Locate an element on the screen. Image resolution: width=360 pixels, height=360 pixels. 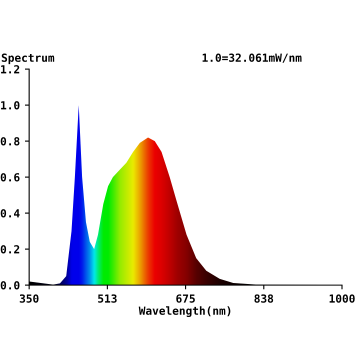
text: 1.0=32.061mW/nm is located at coordinates (252, 58).